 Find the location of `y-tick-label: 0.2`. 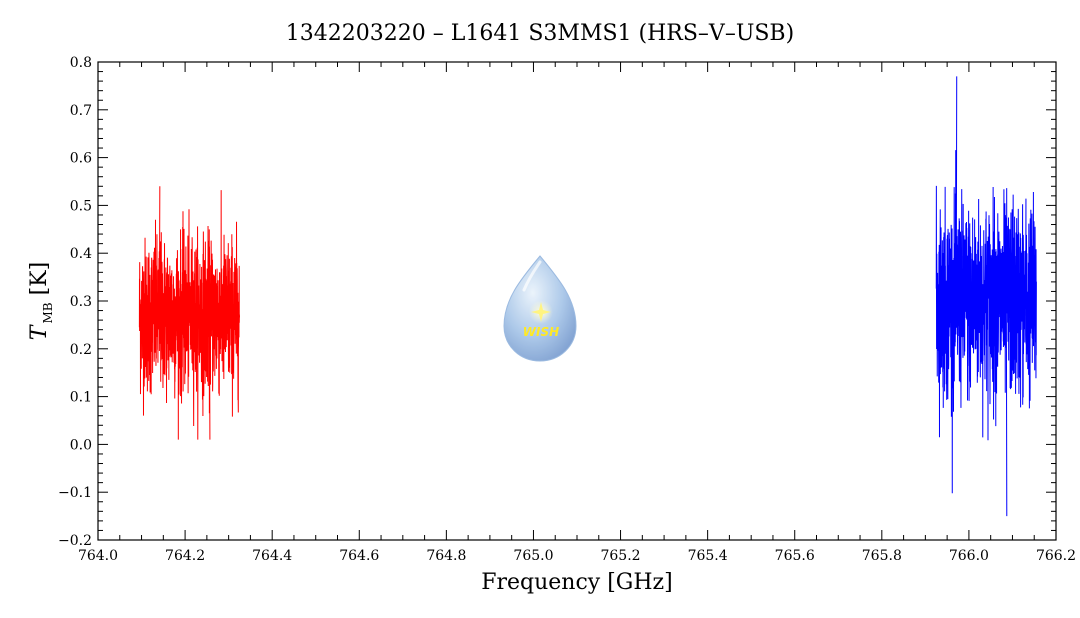

y-tick-label: 0.2 is located at coordinates (81, 350).